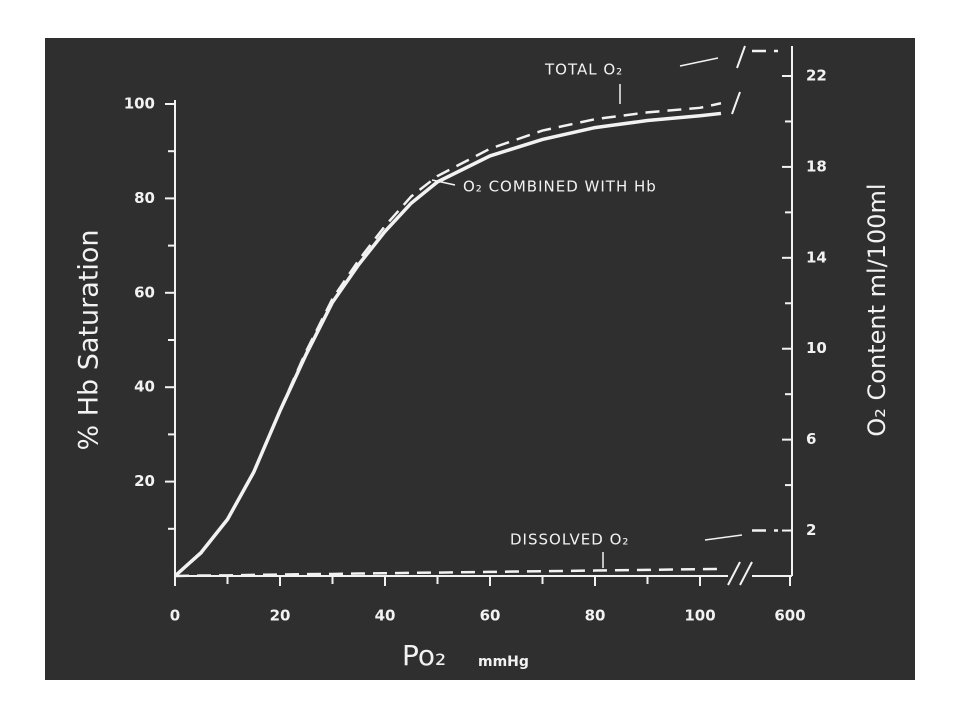  Describe the element at coordinates (89, 339) in the screenshot. I see `y-axis-label: % Hb Saturation` at that location.